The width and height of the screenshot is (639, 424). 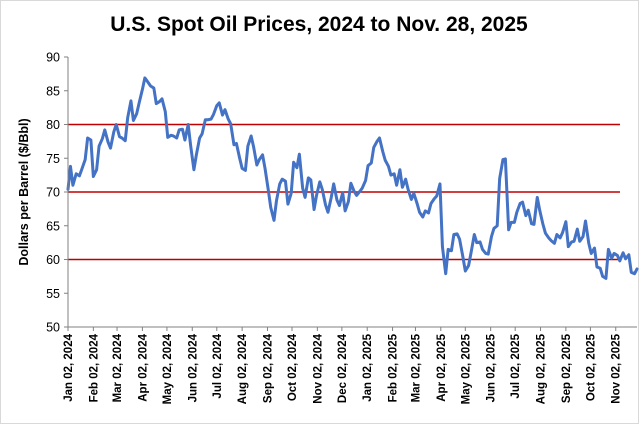 I want to click on y-tick-label: 60, so click(x=53, y=260).